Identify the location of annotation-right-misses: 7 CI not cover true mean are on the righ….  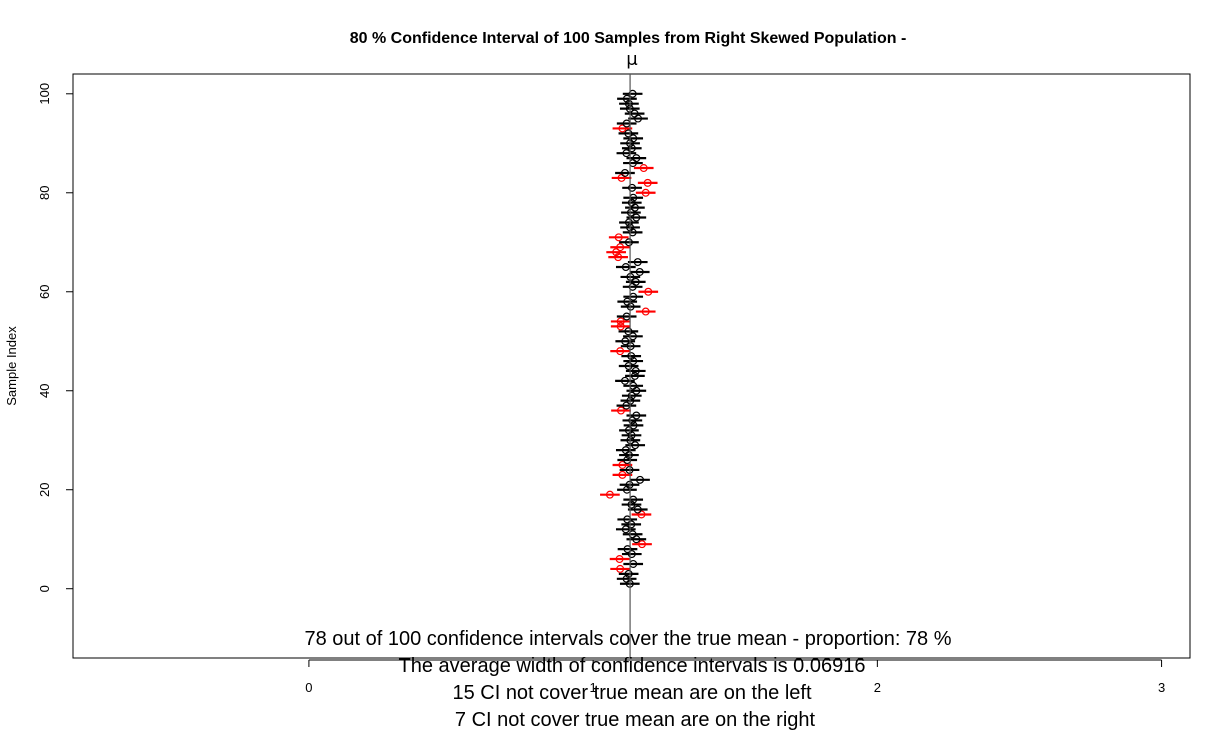
(635, 720).